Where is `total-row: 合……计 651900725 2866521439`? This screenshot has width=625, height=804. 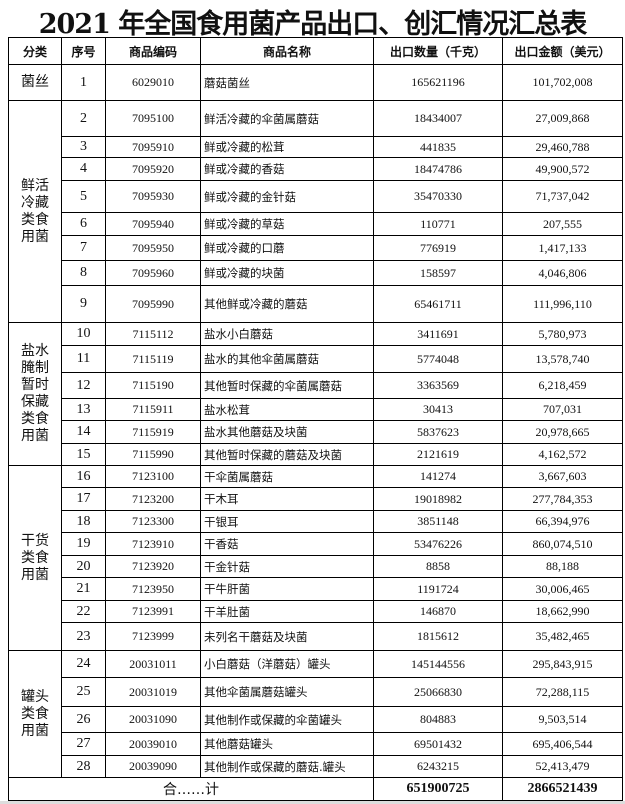
total-row: 合……计 651900725 2866521439 is located at coordinates (315, 789).